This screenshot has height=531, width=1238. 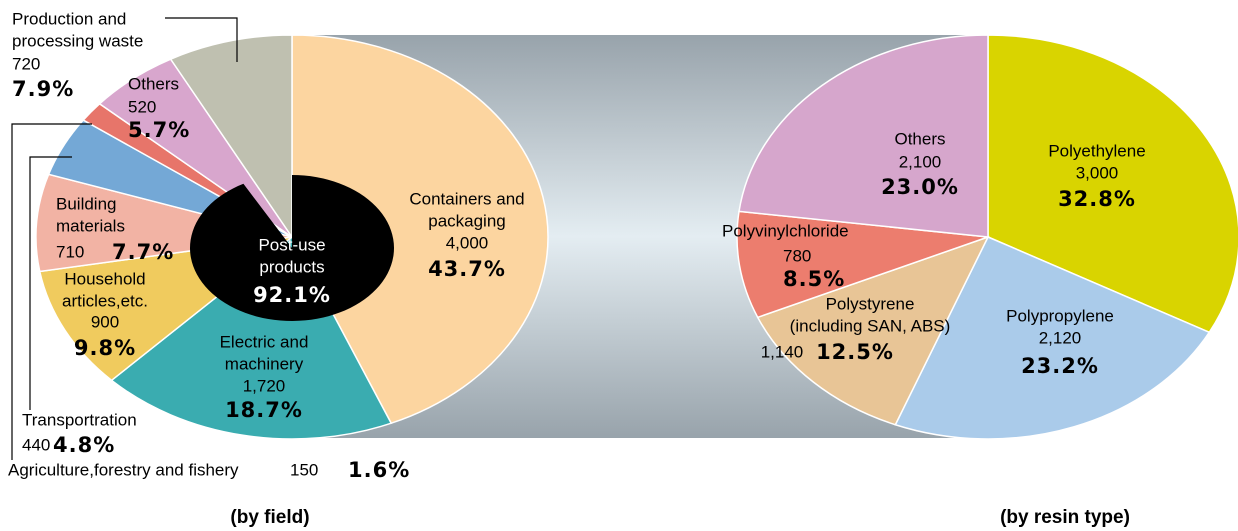 I want to click on slice-label: packaging, so click(x=467, y=220).